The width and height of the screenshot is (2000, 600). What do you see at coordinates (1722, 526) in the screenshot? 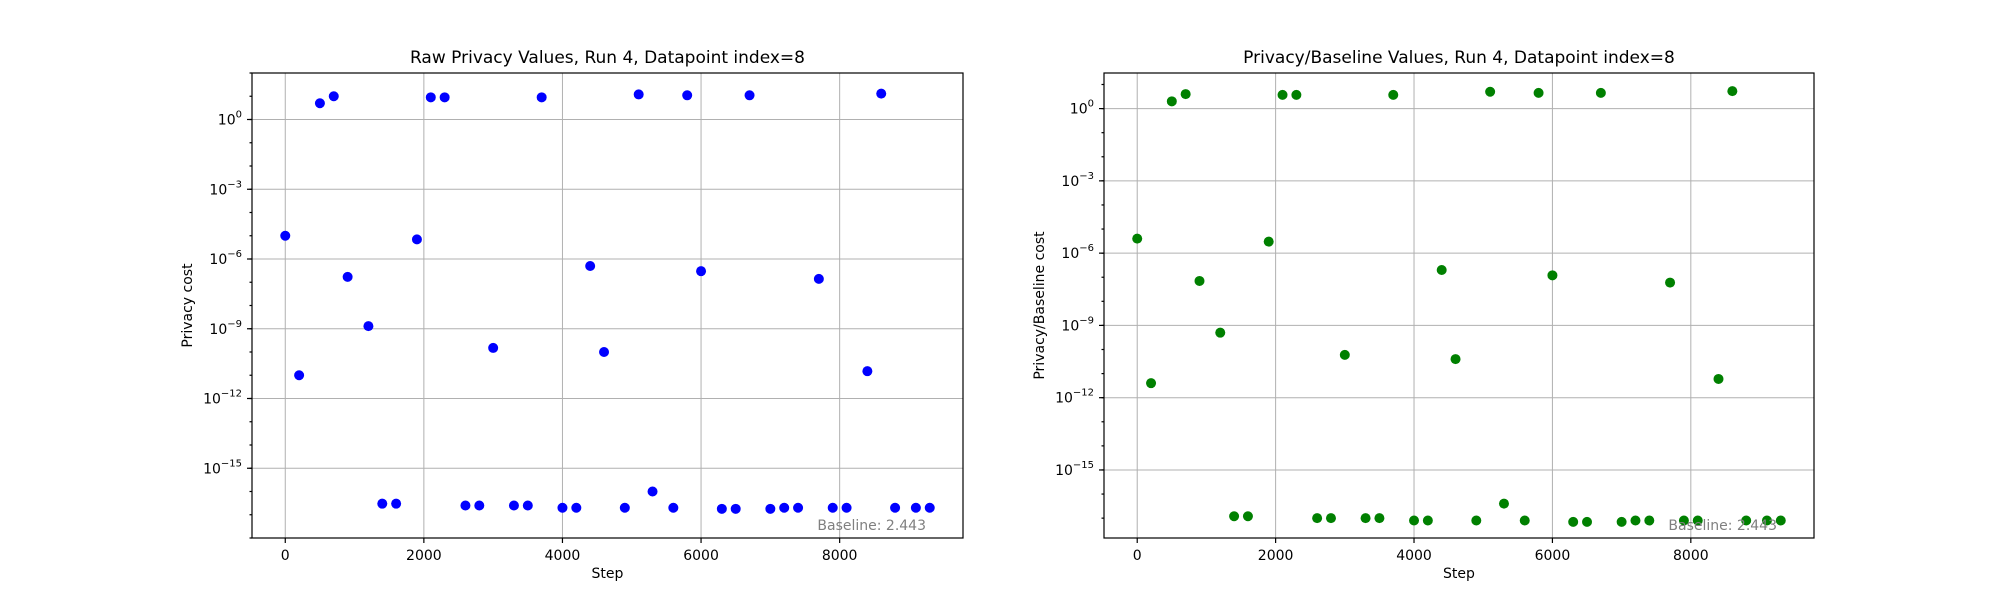
I see `baseline-annotation: Baseline: 2.443` at bounding box center [1722, 526].